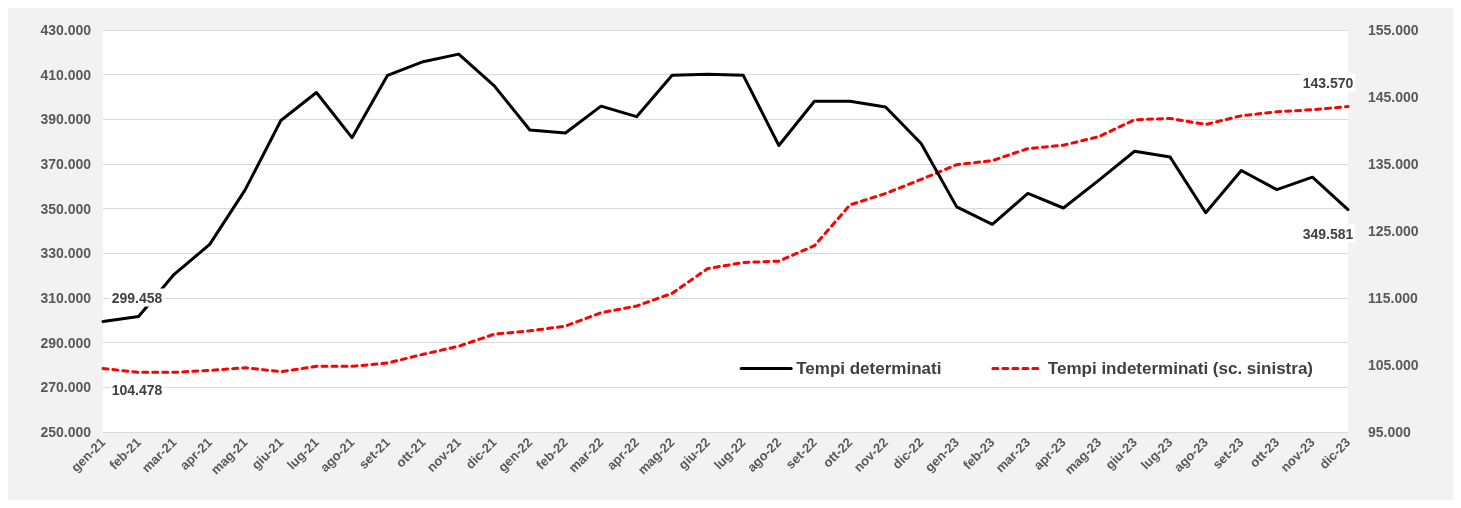  Describe the element at coordinates (66, 208) in the screenshot. I see `y-tick-label: 350.000` at that location.